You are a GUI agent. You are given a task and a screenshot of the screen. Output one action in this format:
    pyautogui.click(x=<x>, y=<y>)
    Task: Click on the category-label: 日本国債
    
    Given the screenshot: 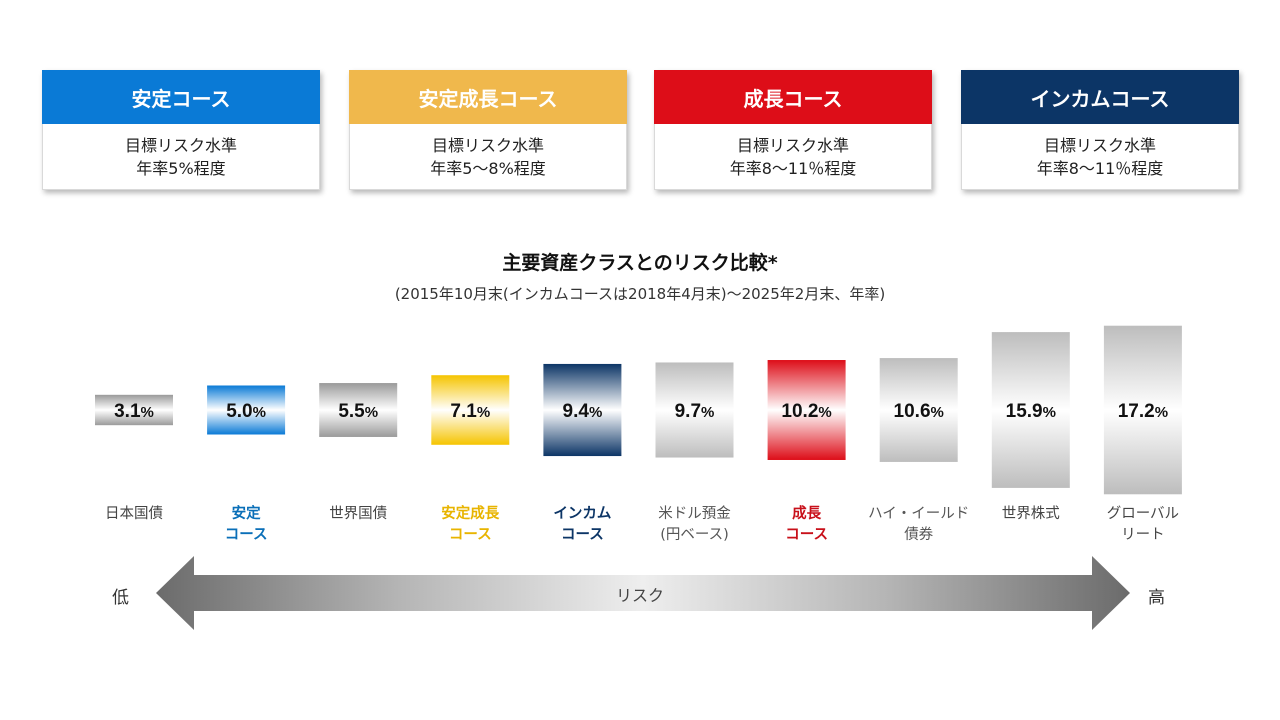 What is the action you would take?
    pyautogui.click(x=134, y=514)
    